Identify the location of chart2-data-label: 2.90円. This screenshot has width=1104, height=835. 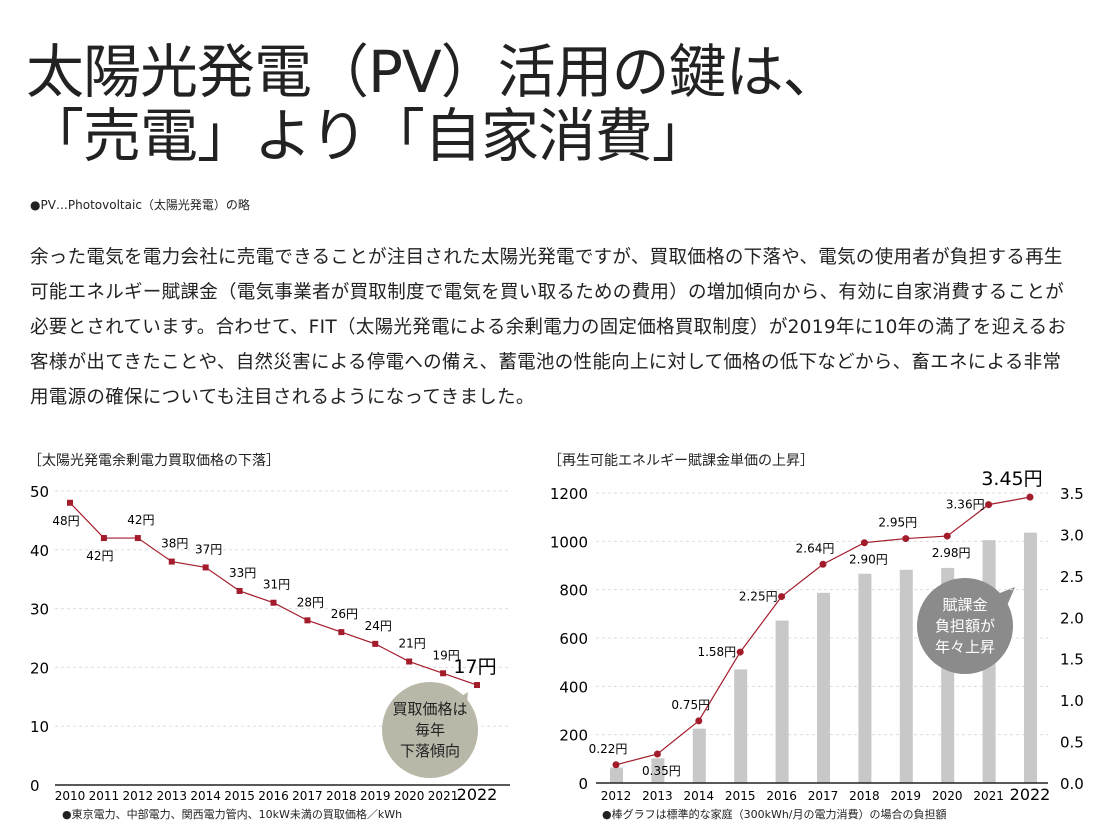
(868, 560).